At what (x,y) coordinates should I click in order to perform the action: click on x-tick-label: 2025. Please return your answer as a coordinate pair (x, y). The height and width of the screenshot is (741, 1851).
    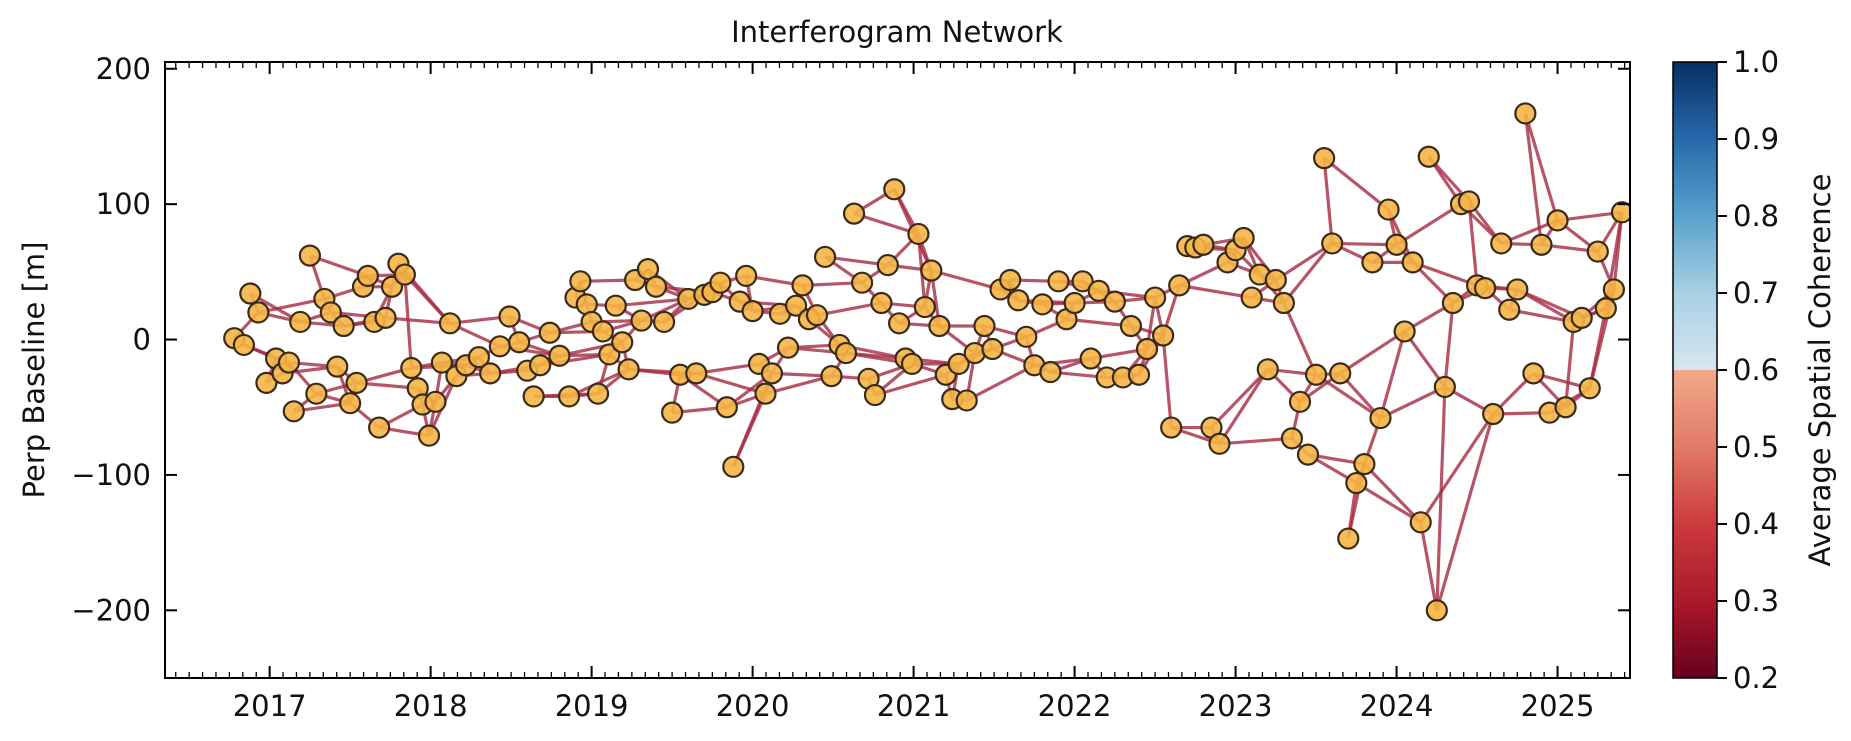
    Looking at the image, I should click on (1558, 706).